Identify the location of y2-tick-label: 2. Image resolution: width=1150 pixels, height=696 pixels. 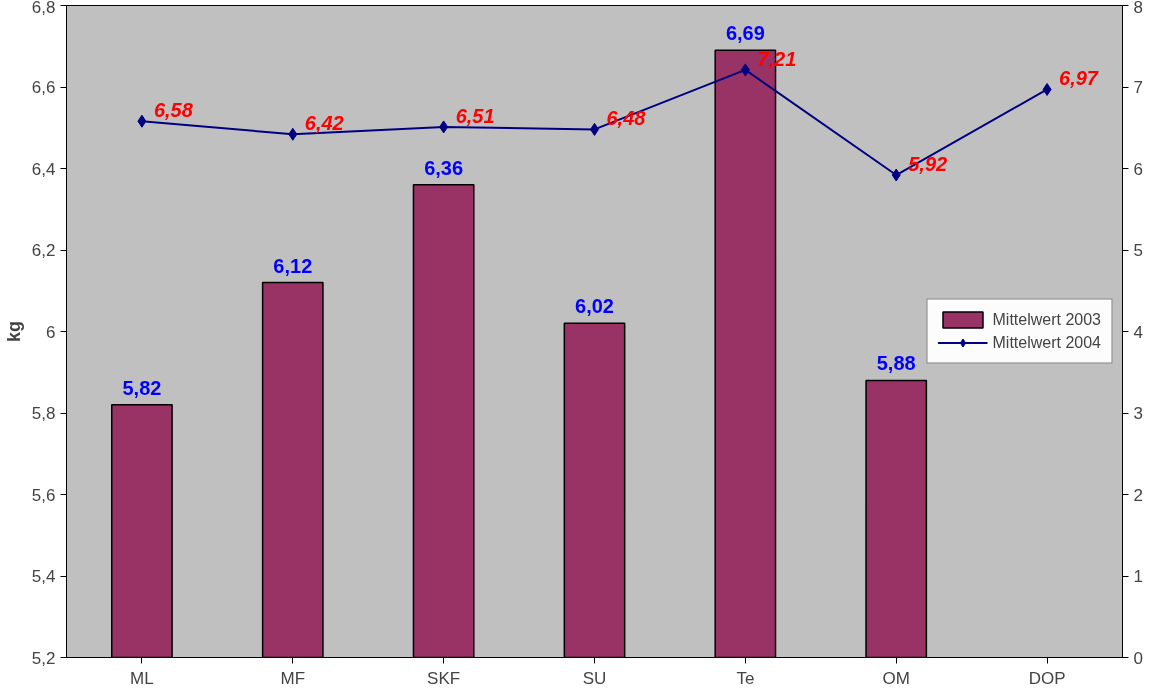
(1138, 495).